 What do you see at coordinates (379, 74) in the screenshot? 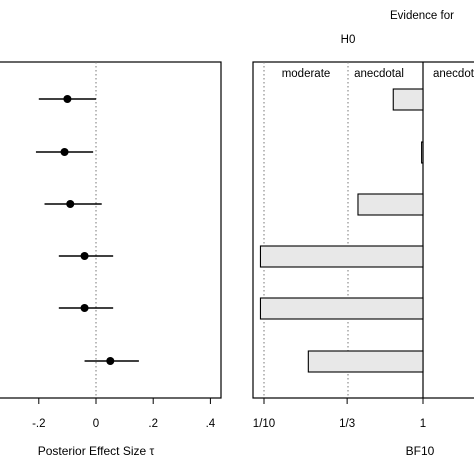
I see `region-label-anecdotal-1: anecdotal` at bounding box center [379, 74].